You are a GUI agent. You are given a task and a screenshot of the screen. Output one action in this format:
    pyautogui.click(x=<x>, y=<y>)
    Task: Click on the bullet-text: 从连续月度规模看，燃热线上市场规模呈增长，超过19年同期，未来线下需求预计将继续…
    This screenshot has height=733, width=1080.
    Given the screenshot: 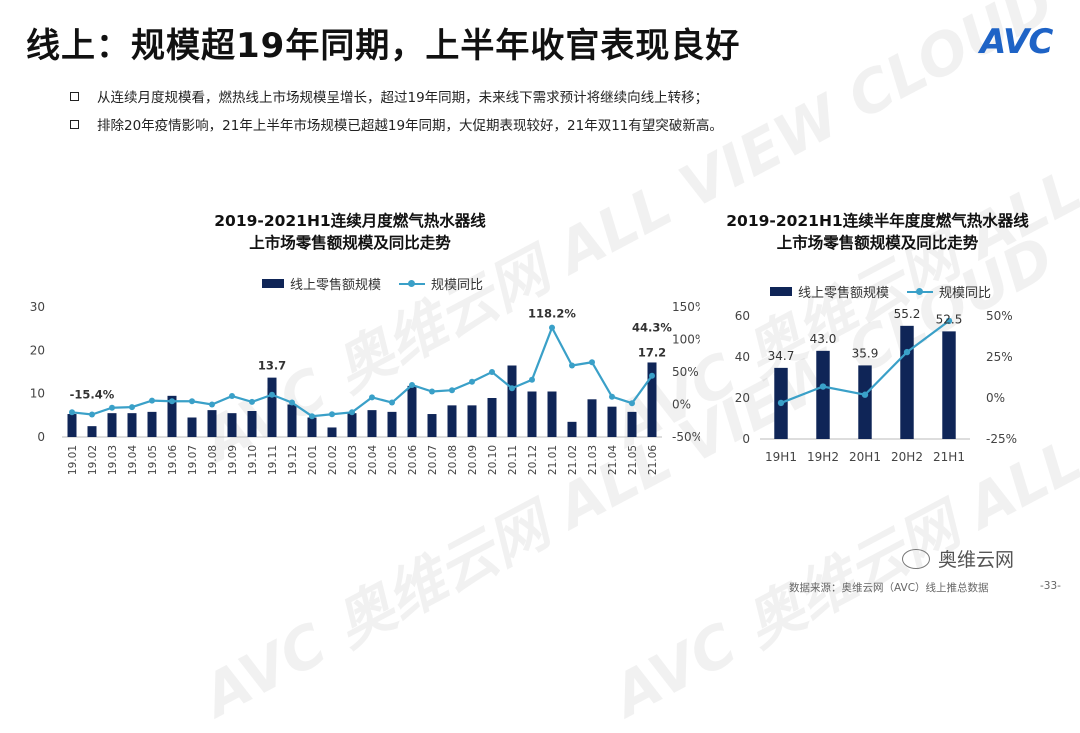 What is the action you would take?
    pyautogui.click(x=403, y=98)
    